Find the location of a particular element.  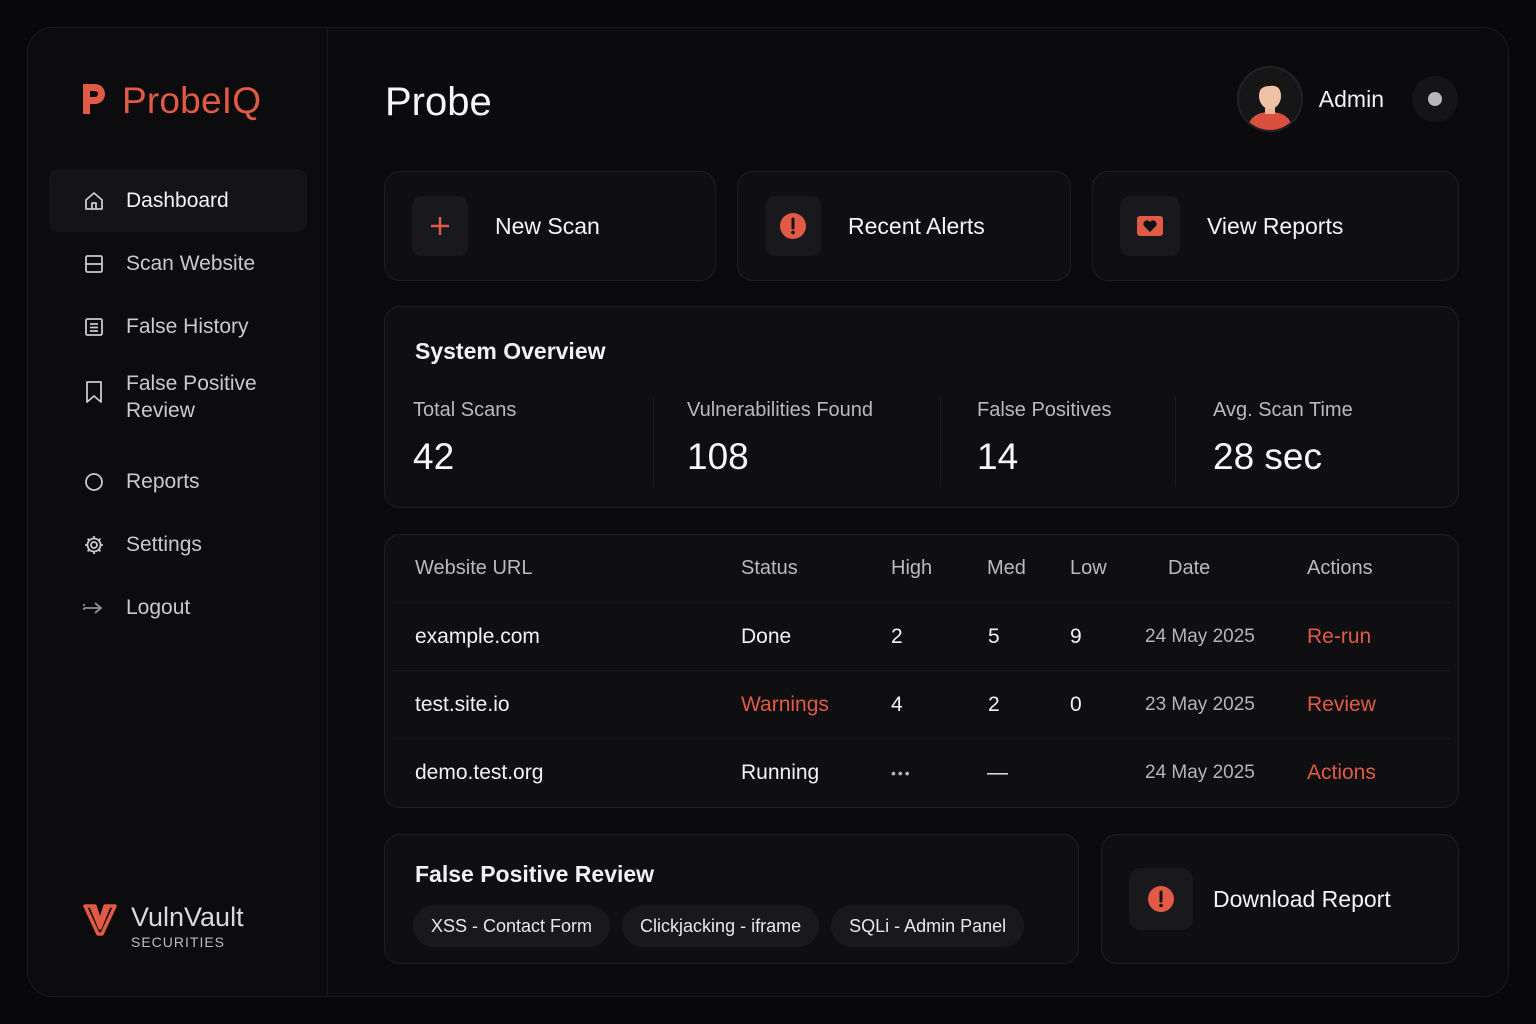

sidebar-item-scan-website: Scan Website is located at coordinates (178, 263).